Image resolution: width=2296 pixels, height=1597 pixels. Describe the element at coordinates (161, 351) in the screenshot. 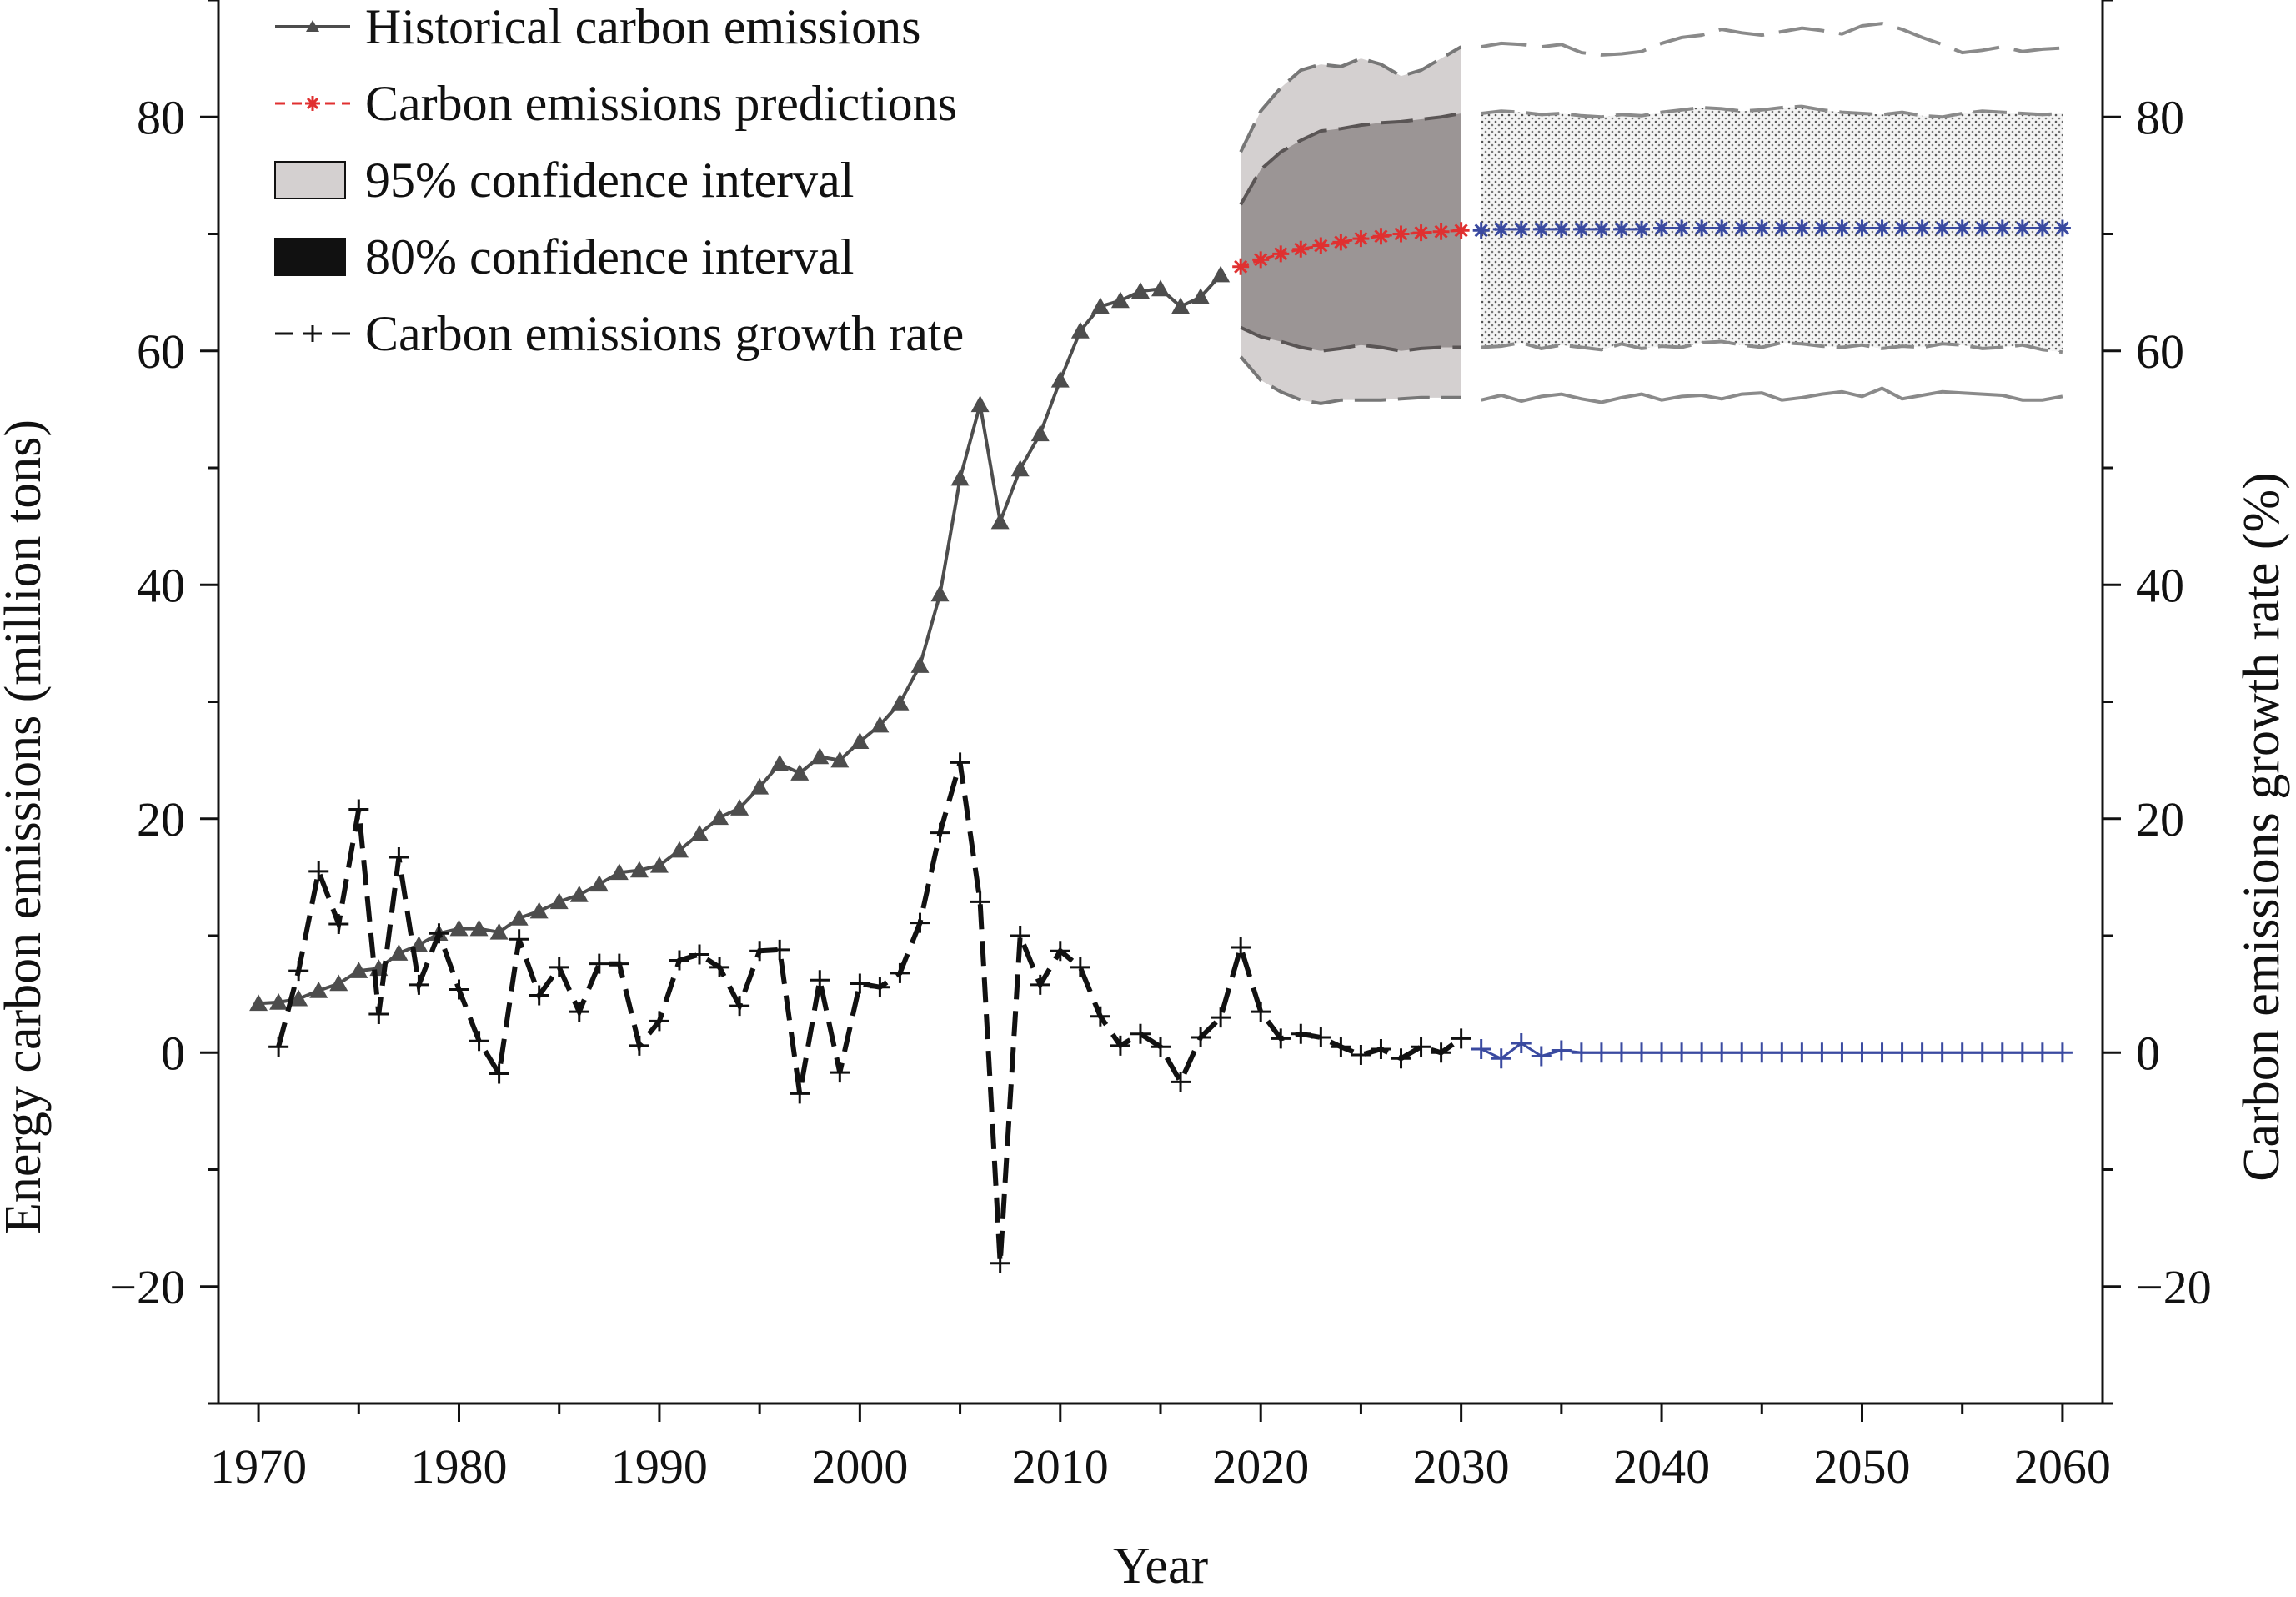

I see `y-left-tick-label: 60` at that location.